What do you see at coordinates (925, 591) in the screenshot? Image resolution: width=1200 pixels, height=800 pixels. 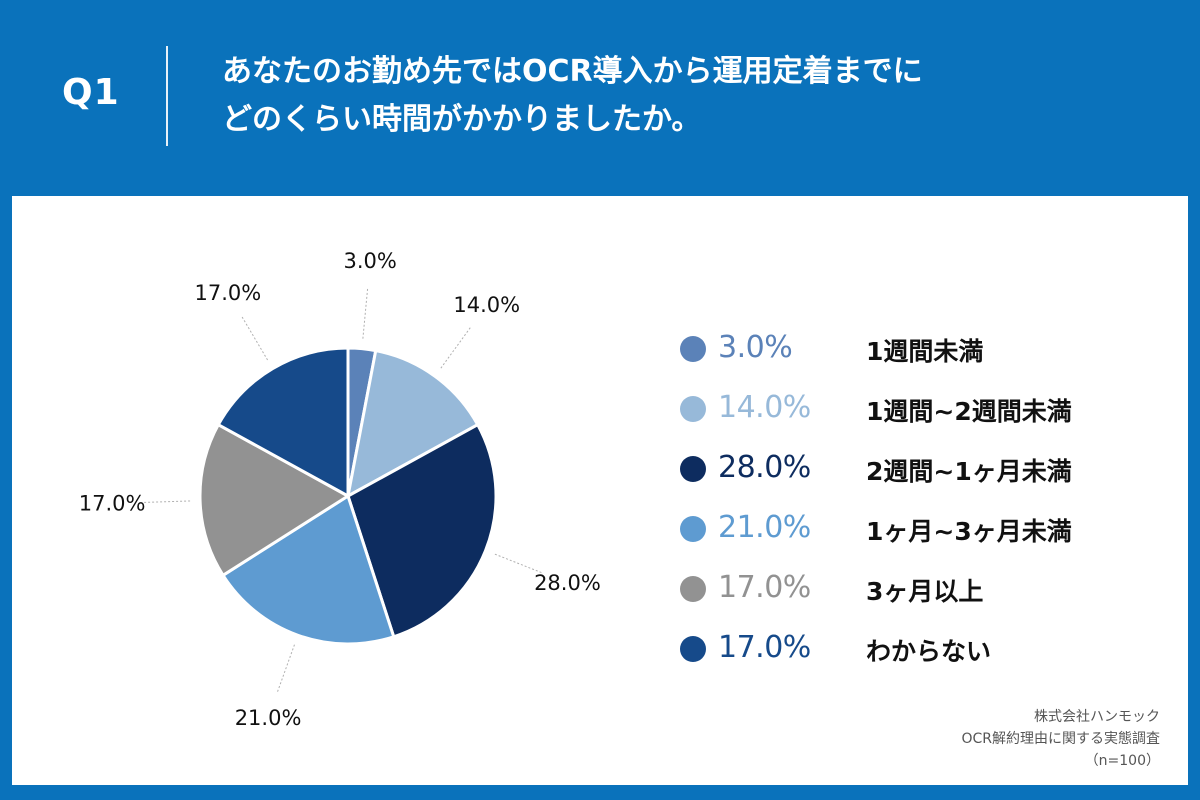 I see `legend-label: 3ヶ月以上` at bounding box center [925, 591].